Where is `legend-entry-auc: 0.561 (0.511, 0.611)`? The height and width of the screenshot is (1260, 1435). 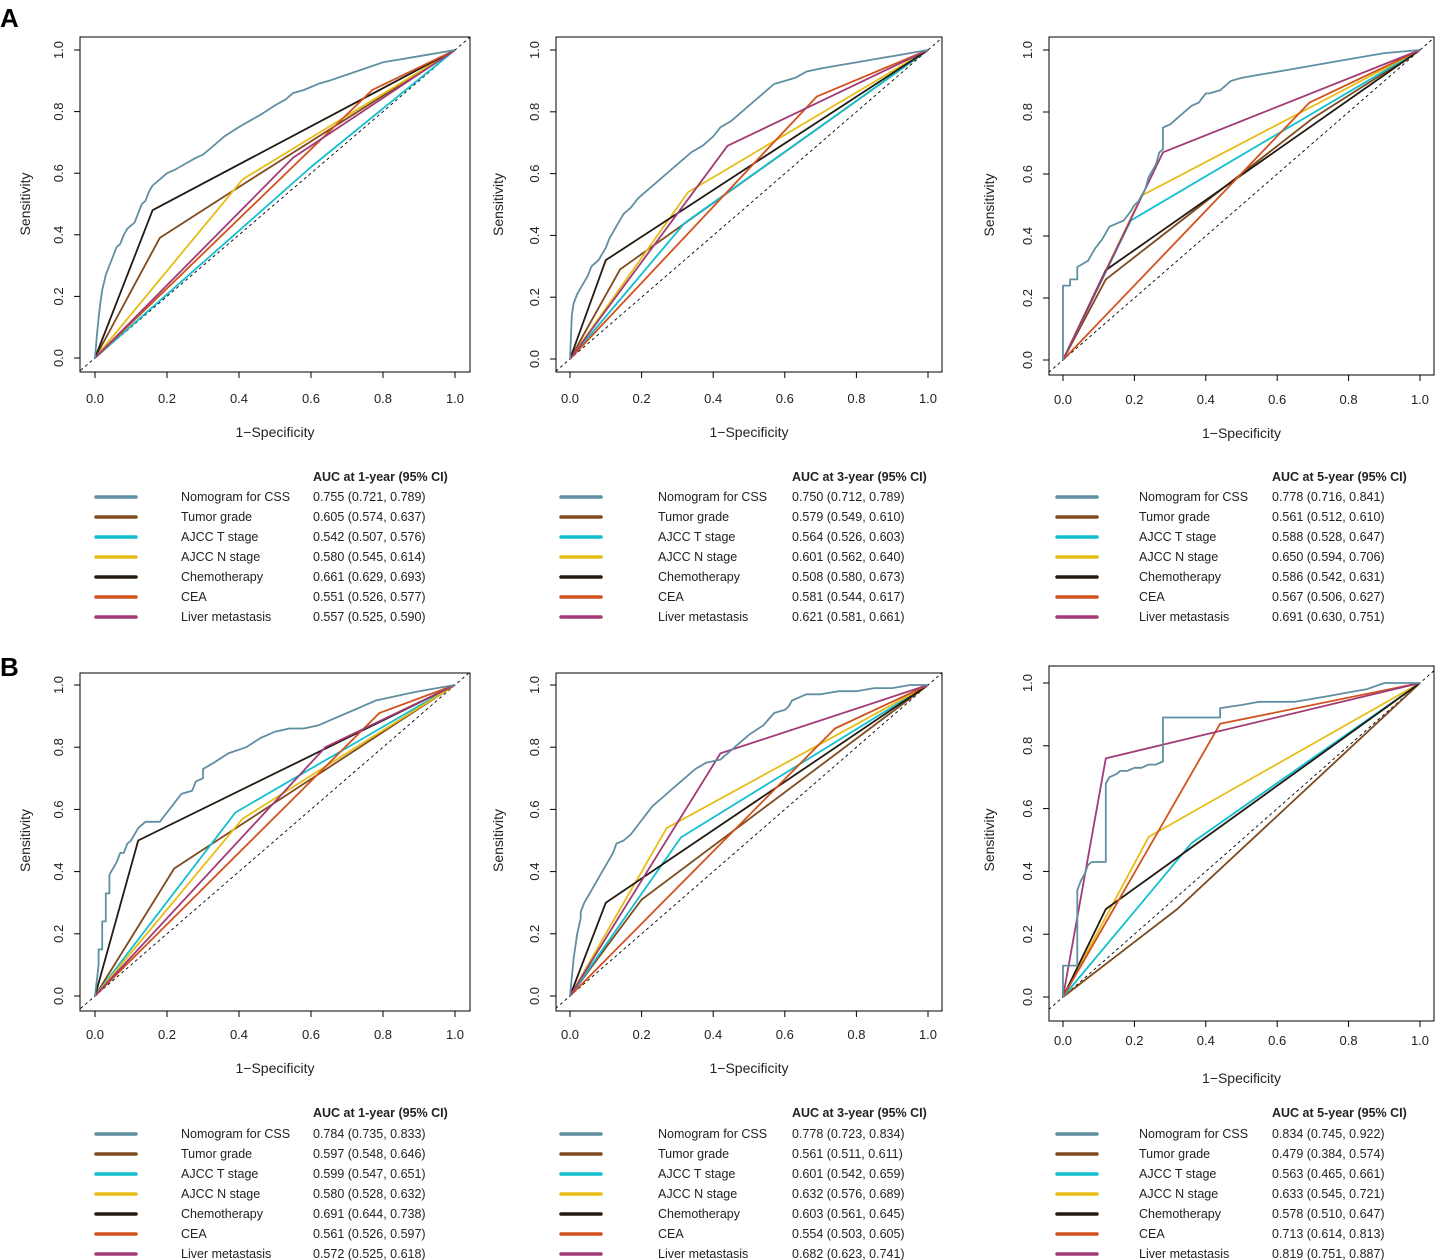
legend-entry-auc: 0.561 (0.511, 0.611) is located at coordinates (847, 1154).